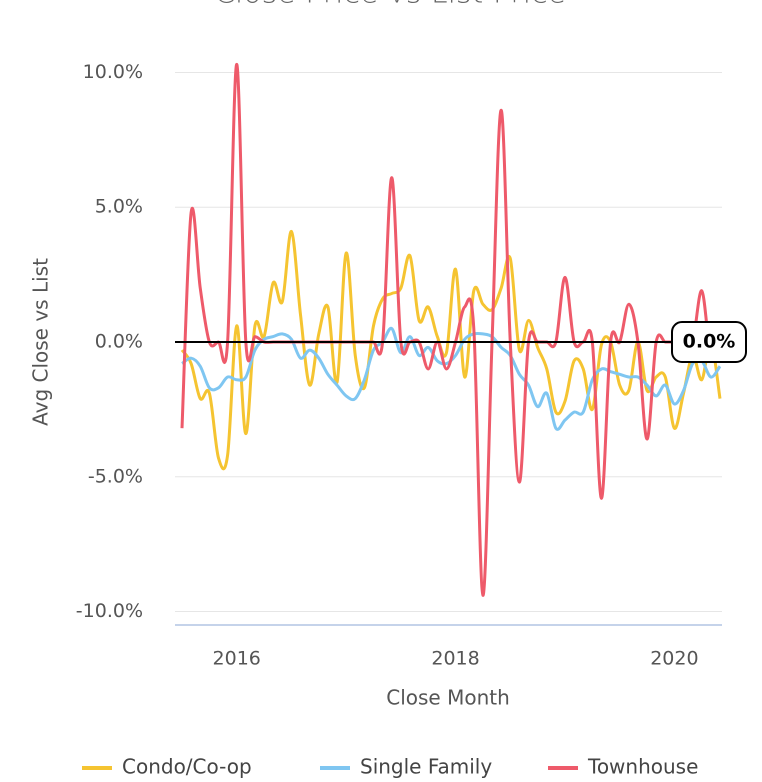  What do you see at coordinates (109, 611) in the screenshot?
I see `y-tick-label: -10.0%` at bounding box center [109, 611].